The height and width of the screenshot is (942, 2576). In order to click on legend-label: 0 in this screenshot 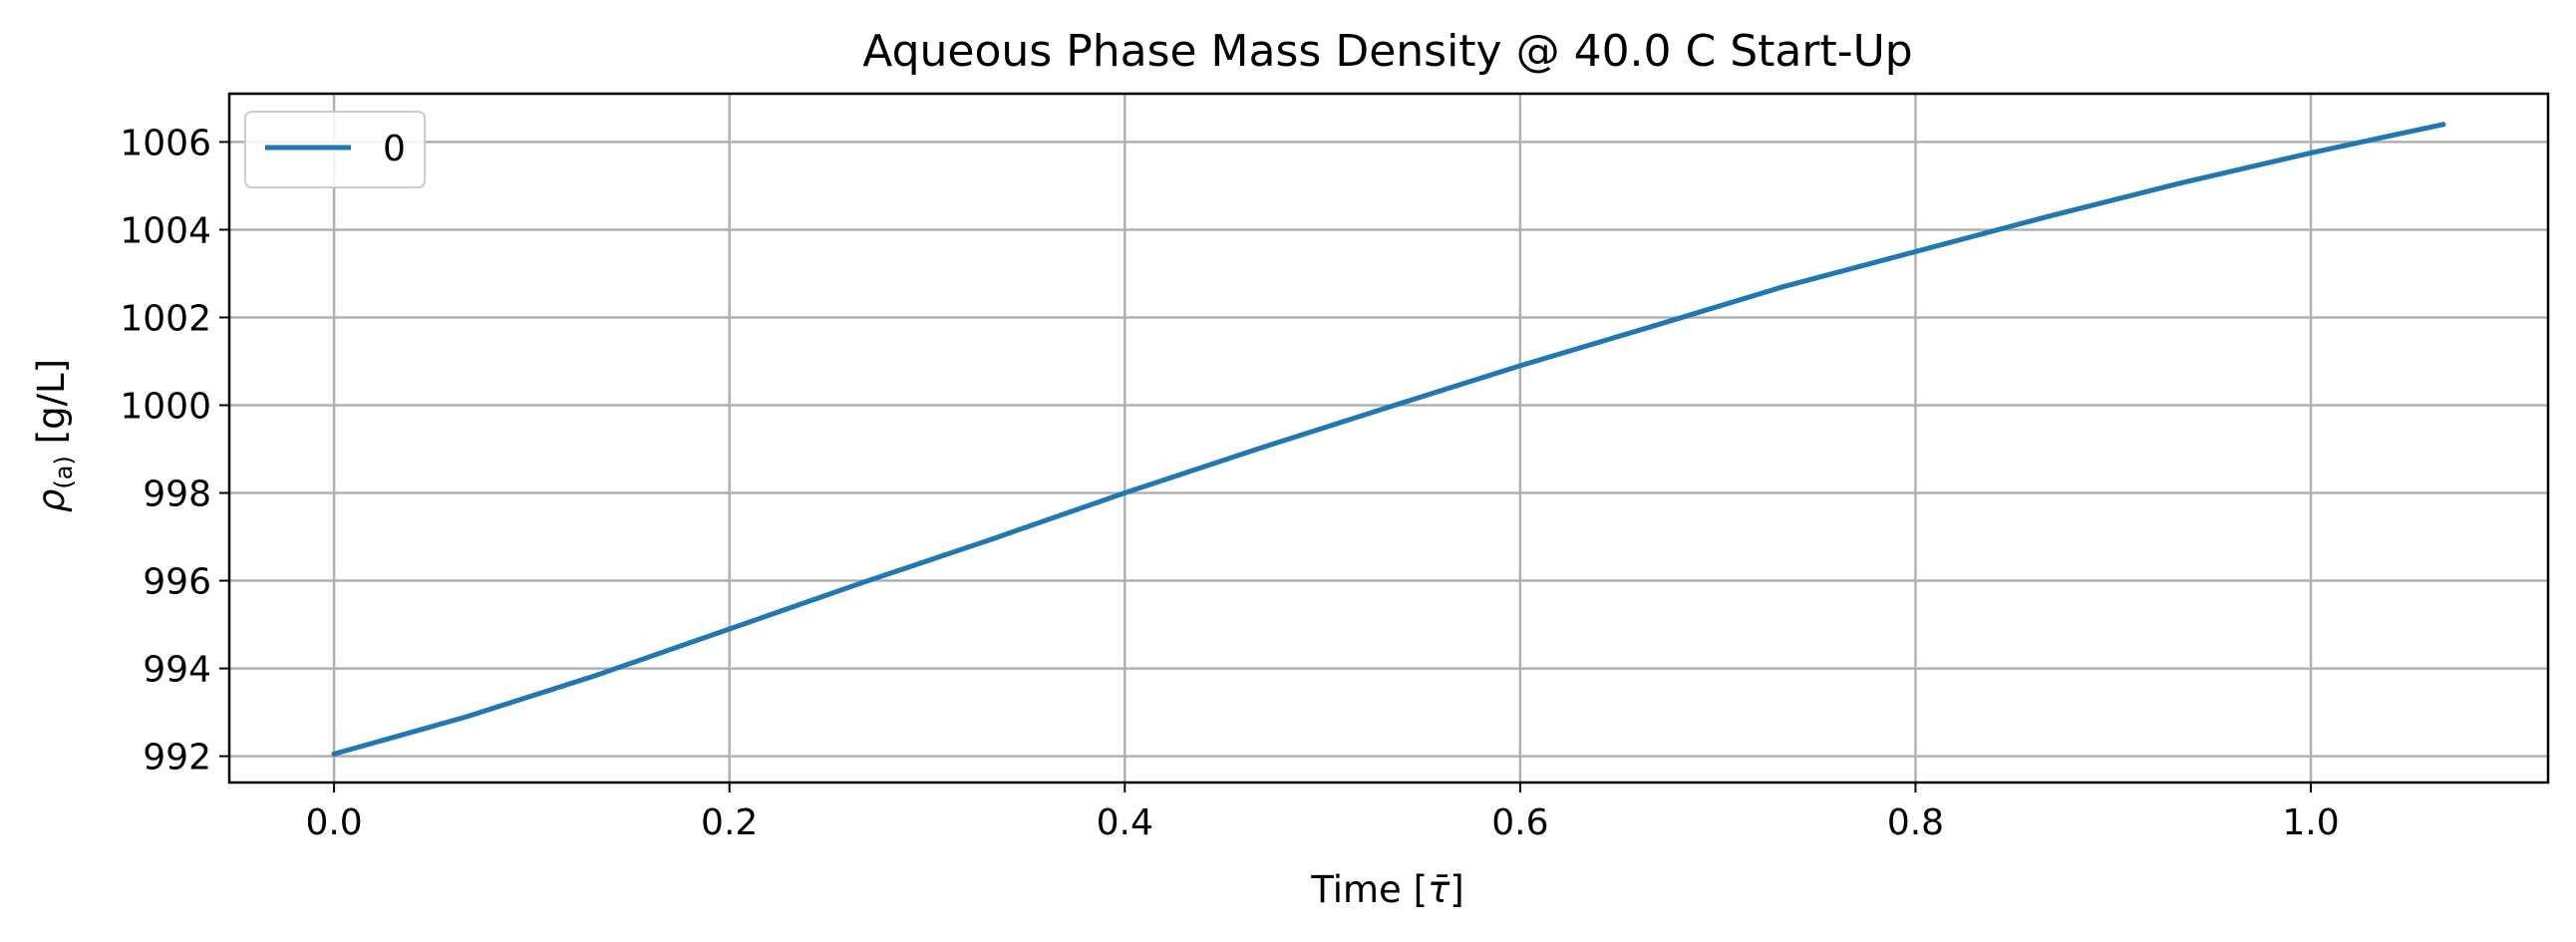, I will do `click(394, 149)`.